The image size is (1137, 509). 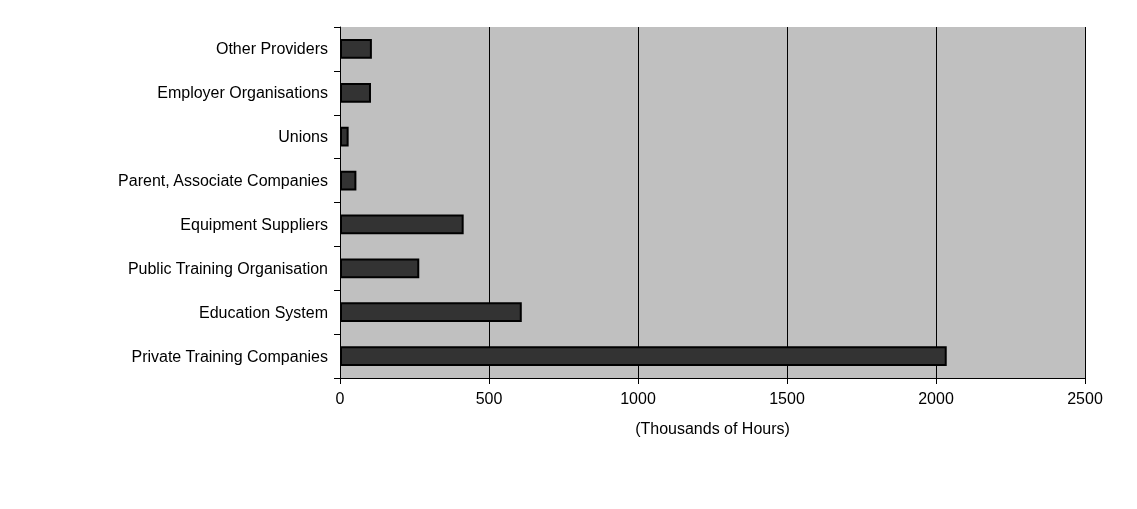 What do you see at coordinates (489, 398) in the screenshot?
I see `x-tick-label: 500` at bounding box center [489, 398].